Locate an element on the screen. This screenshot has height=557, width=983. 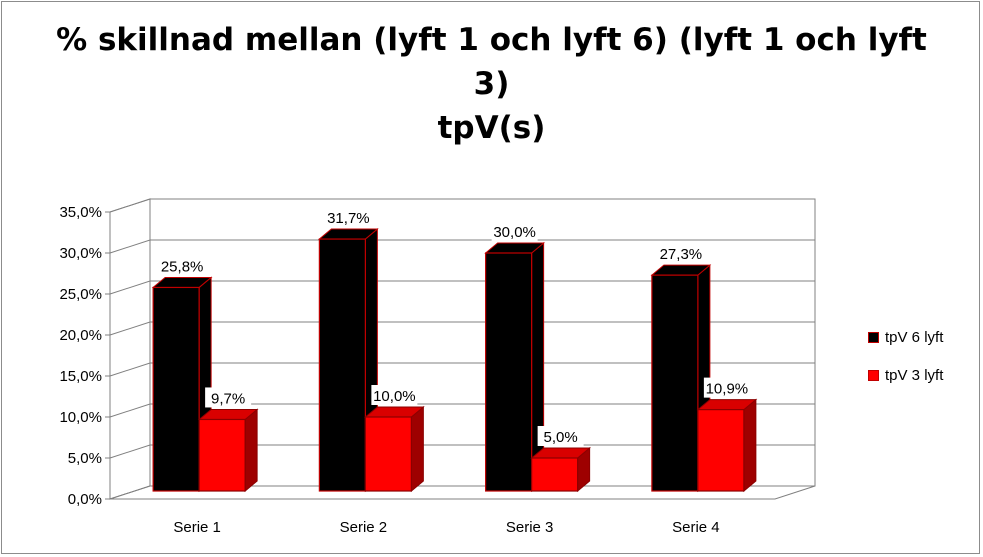
data-label-tpv-3-lyft-serie-3: 5,0% is located at coordinates (561, 437).